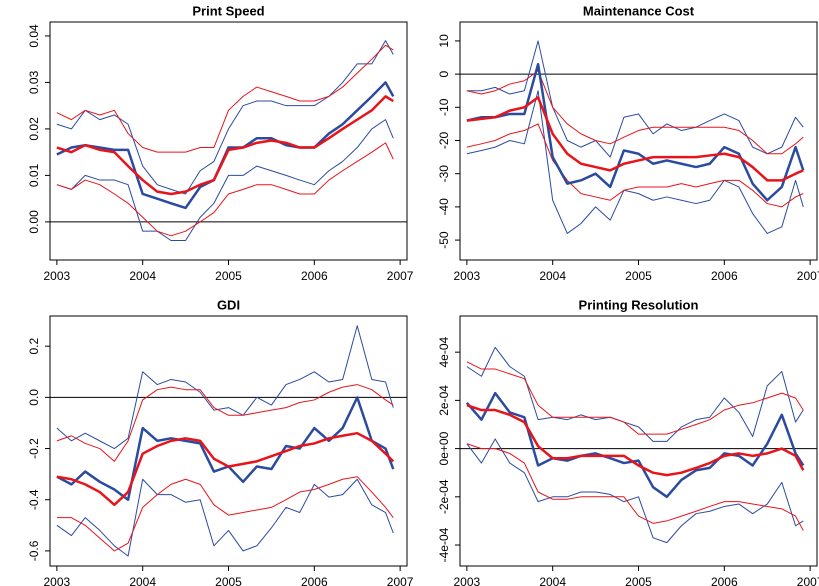  Describe the element at coordinates (444, 73) in the screenshot. I see `y-tick-label: 0` at that location.